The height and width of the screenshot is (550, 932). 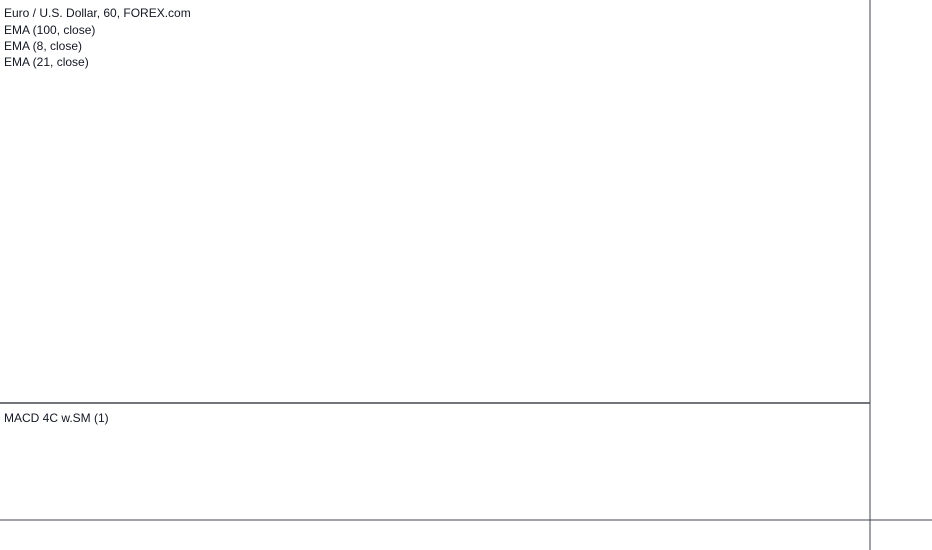 What do you see at coordinates (46, 62) in the screenshot?
I see `legend-entry: EMA (21, close)` at bounding box center [46, 62].